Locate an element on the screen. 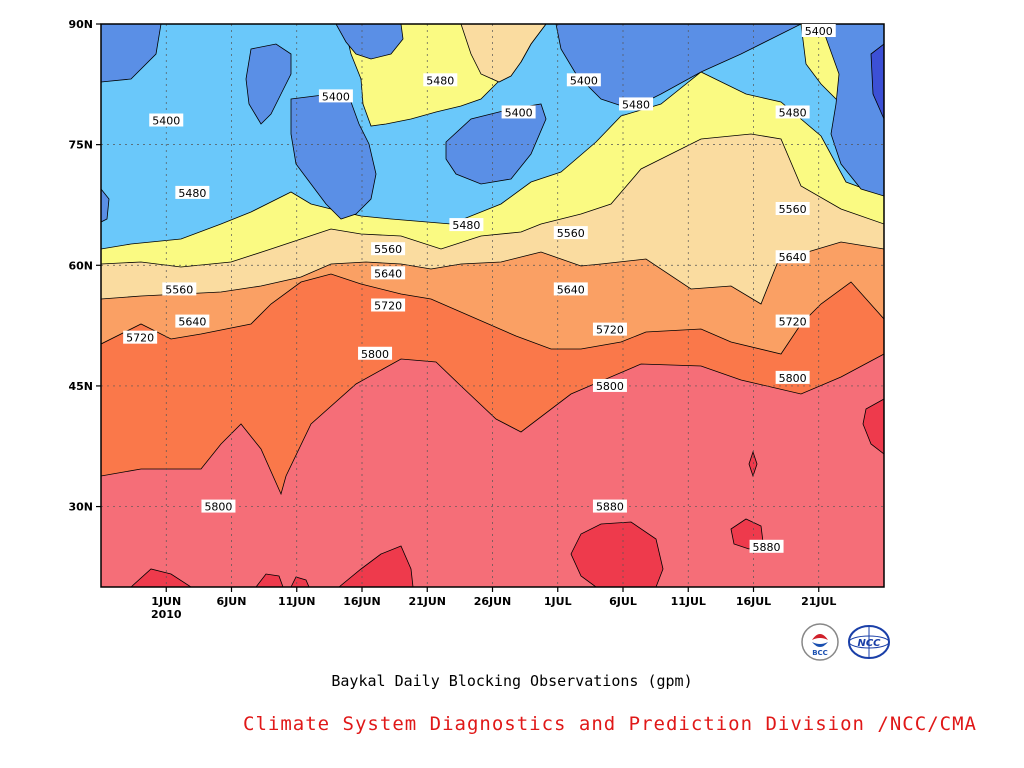 This screenshot has width=1024, height=768. contour-label-5880: 5880 is located at coordinates (609, 506).